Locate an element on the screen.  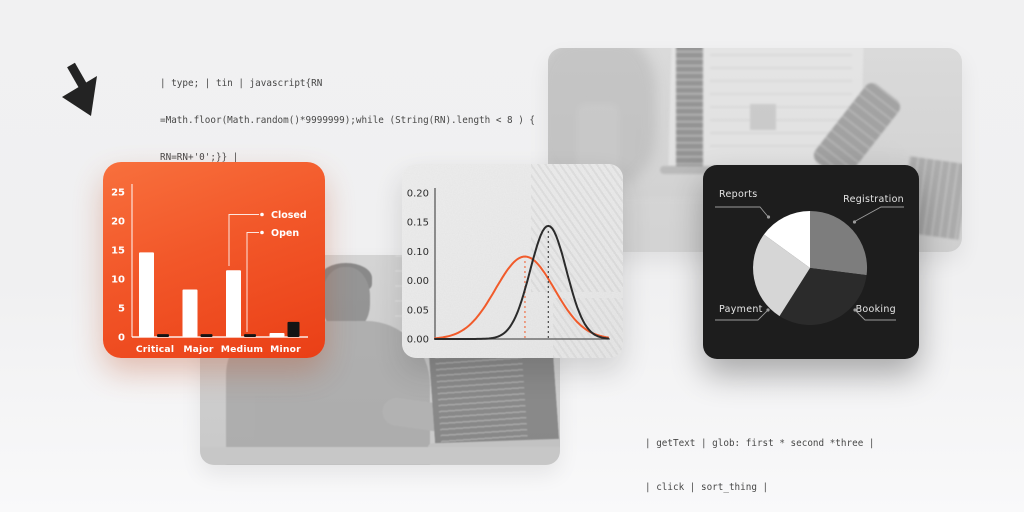
dist-ytick: 0.20 is located at coordinates (418, 194).